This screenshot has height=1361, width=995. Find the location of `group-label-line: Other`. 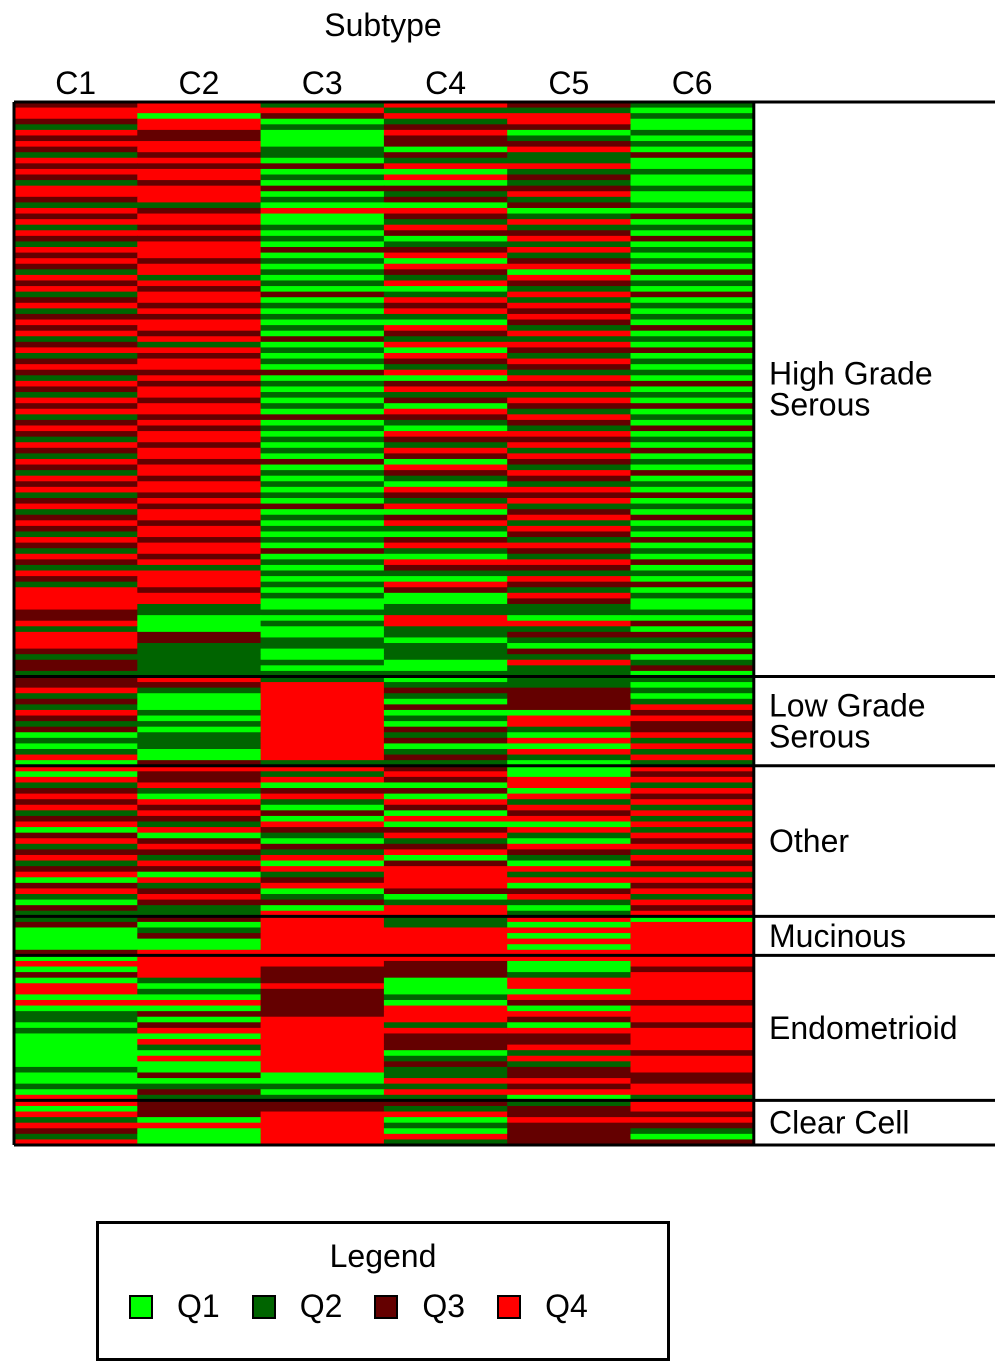

group-label-line: Other is located at coordinates (809, 841).